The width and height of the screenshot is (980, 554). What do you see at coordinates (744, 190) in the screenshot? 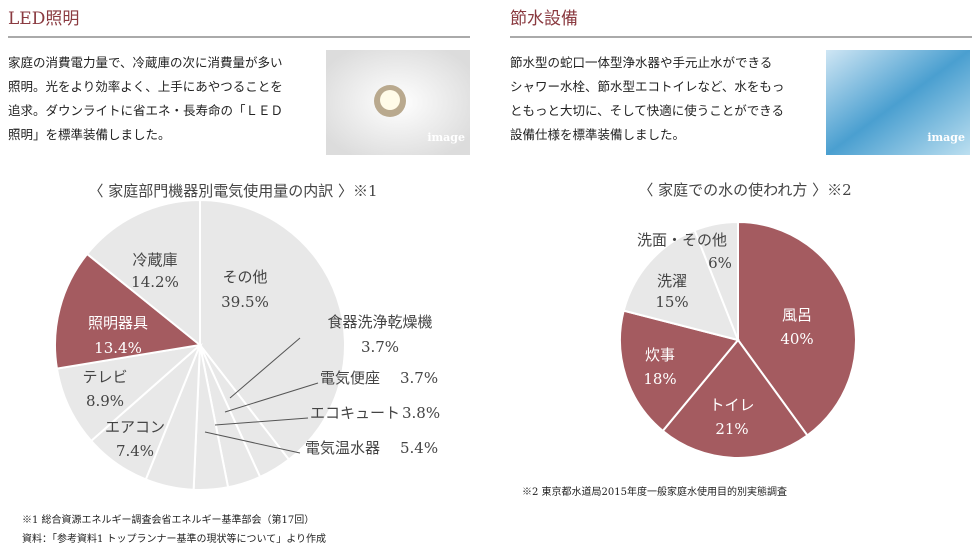
I see `chart-title: 〈 家庭での水の使われ方 〉※2` at bounding box center [744, 190].